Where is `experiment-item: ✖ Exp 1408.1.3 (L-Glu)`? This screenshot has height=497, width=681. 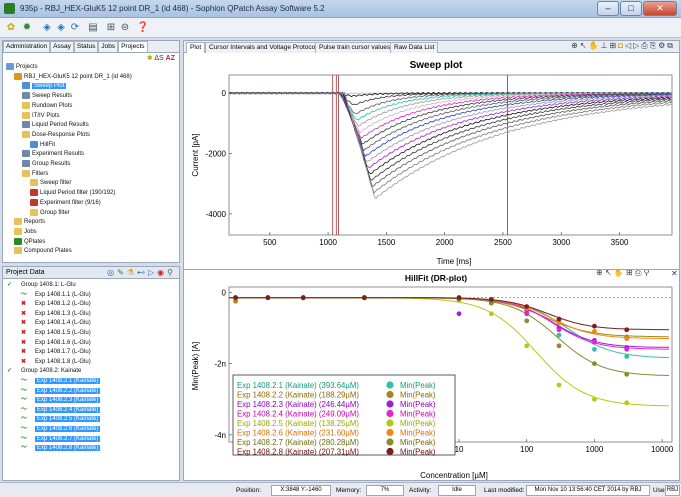
experiment-item: ✖ Exp 1408.1.3 (L-Glu) is located at coordinates (56, 314).